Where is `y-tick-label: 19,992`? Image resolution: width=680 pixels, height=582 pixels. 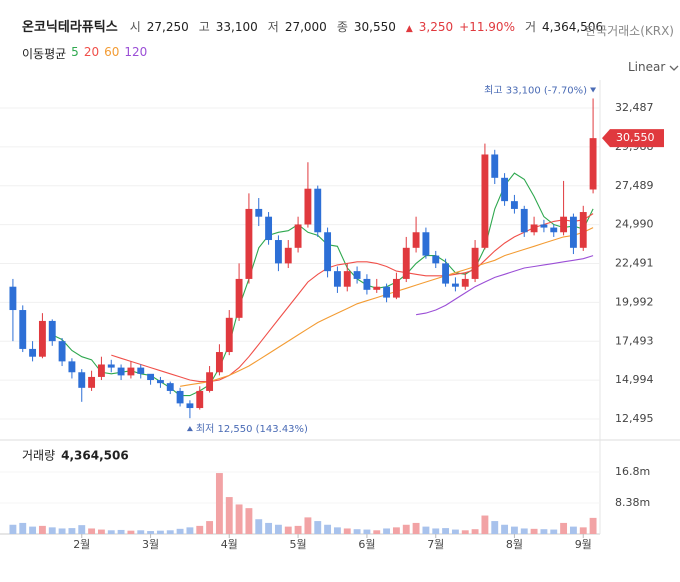
y-tick-label: 19,992 is located at coordinates (634, 301).